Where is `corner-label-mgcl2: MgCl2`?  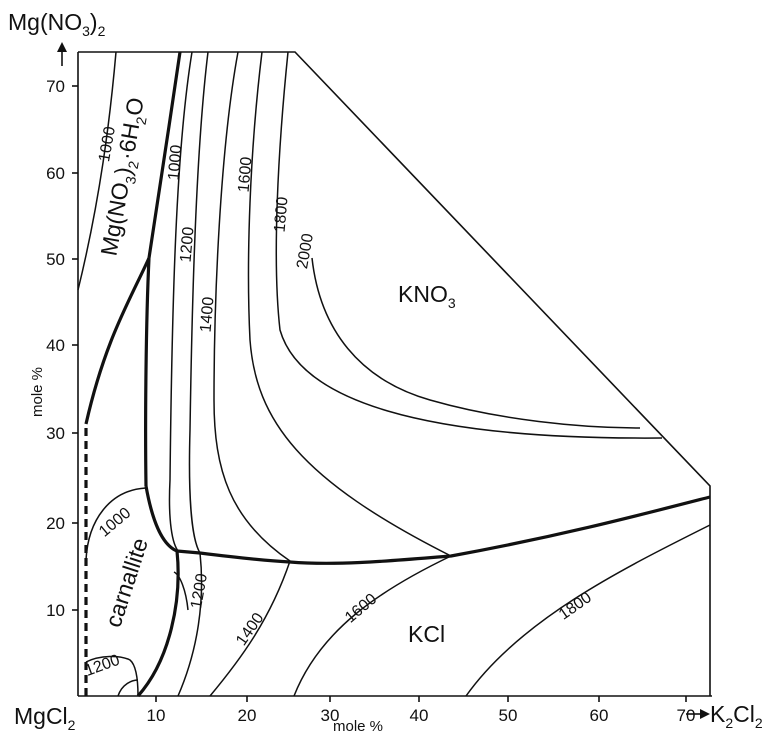 corner-label-mgcl2: MgCl2 is located at coordinates (45, 717).